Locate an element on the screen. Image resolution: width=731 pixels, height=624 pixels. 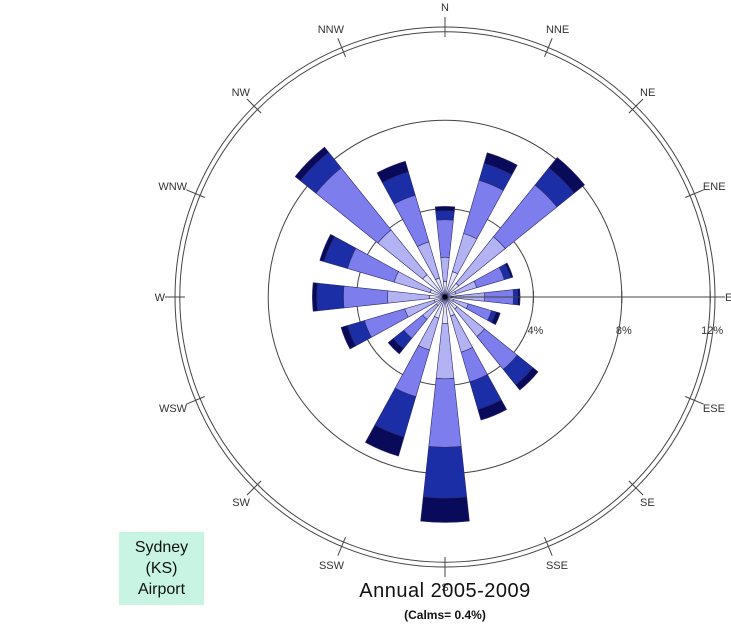
petal-nw is located at coordinates (370, 222).